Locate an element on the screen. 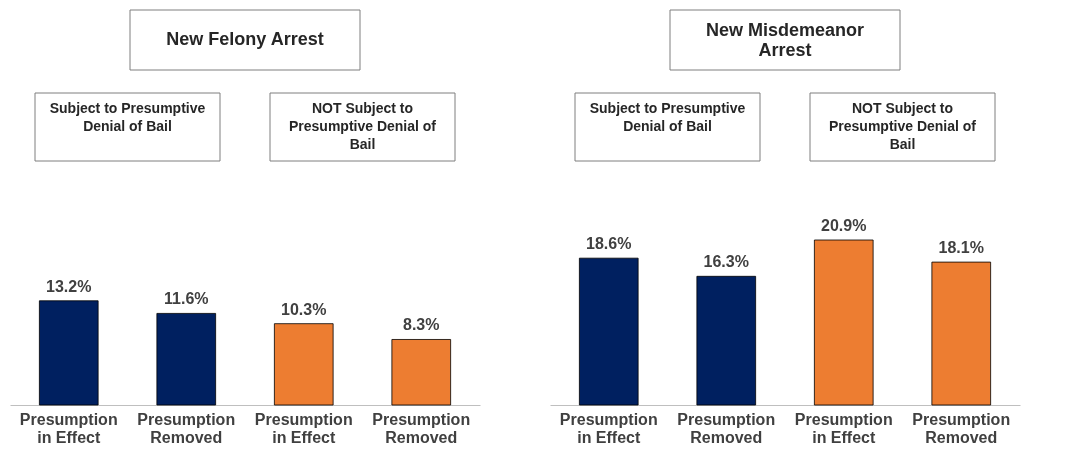 This screenshot has width=1081, height=462. data-label: 8.3% is located at coordinates (421, 325).